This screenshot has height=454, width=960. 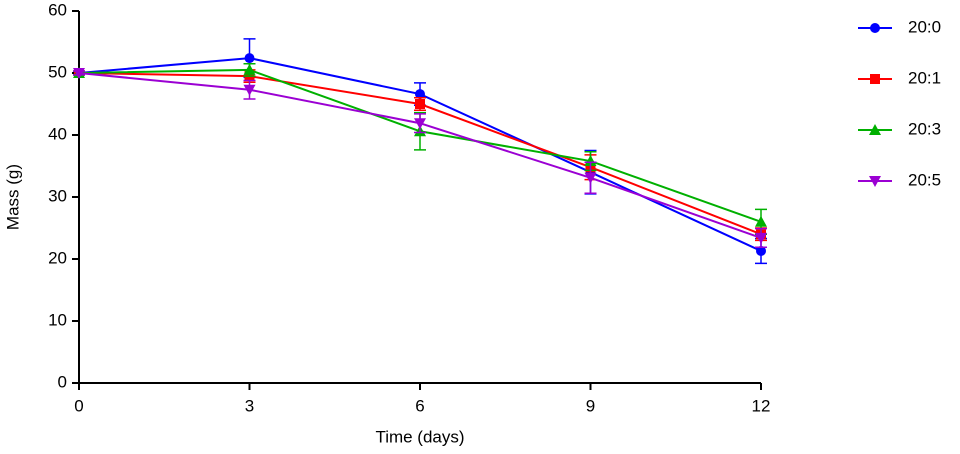 I want to click on y-tick-label: 10, so click(x=57, y=319).